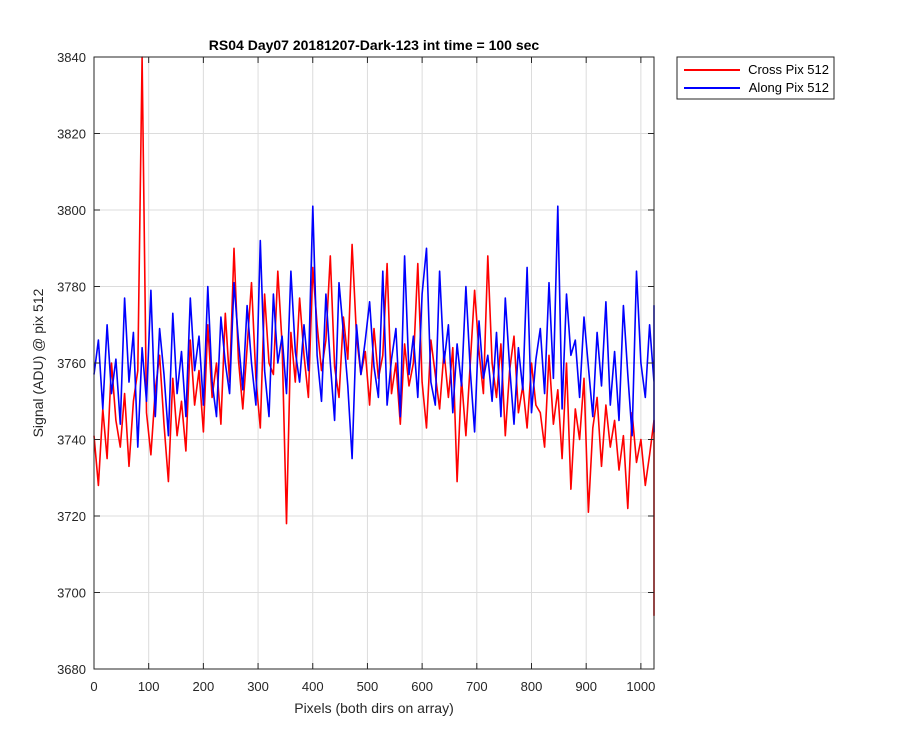 This screenshot has width=900, height=750. I want to click on x-tick-label: 1000, so click(640, 686).